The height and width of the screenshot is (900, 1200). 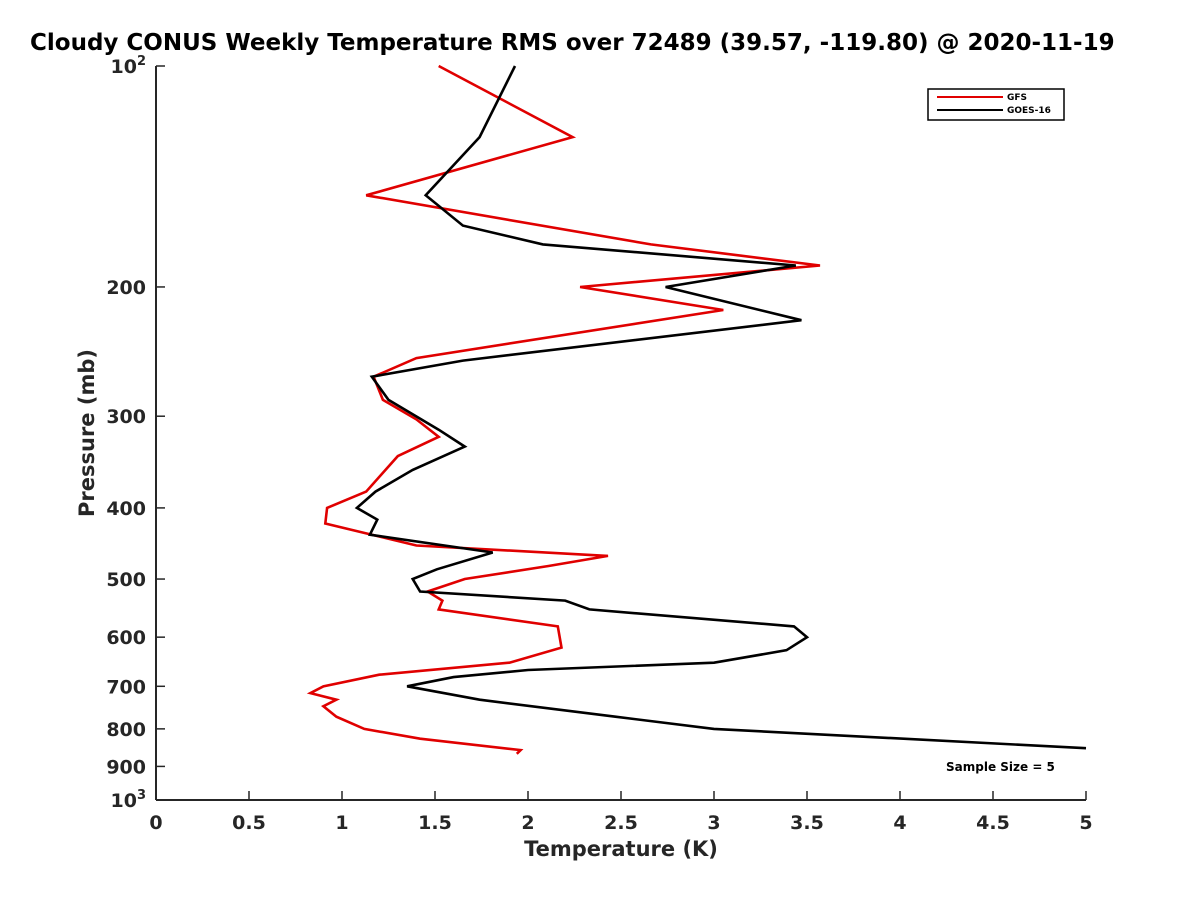 I want to click on x-tick-label: 0.5, so click(x=249, y=823).